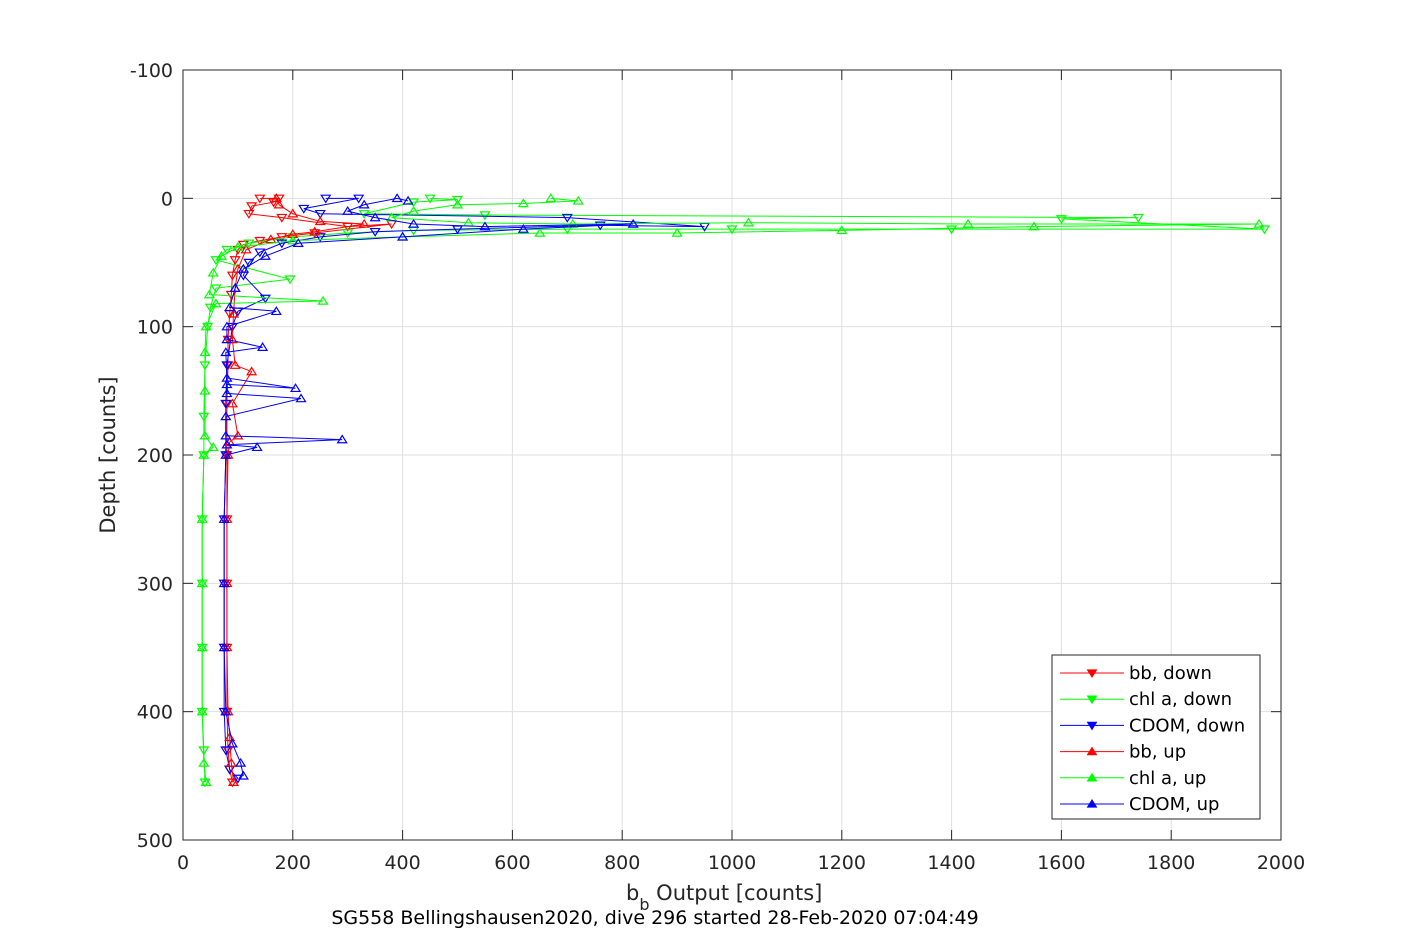 Image resolution: width=1417 pixels, height=945 pixels. What do you see at coordinates (1281, 863) in the screenshot?
I see `x-tick-label: 2000` at bounding box center [1281, 863].